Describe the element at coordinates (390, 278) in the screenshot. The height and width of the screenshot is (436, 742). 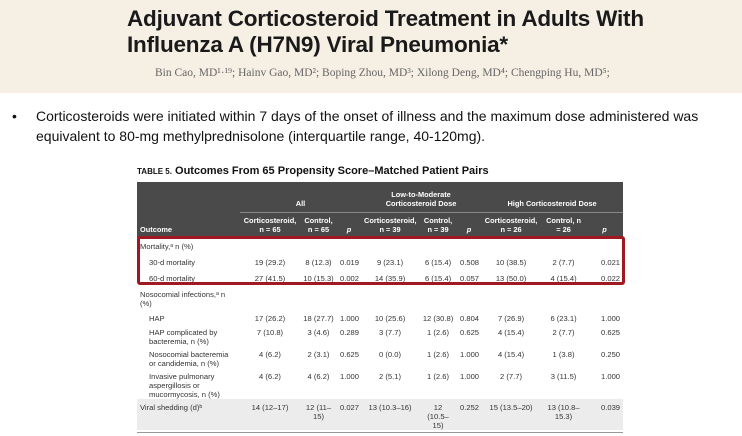
I see `table-cell: 14 (35.9)` at that location.